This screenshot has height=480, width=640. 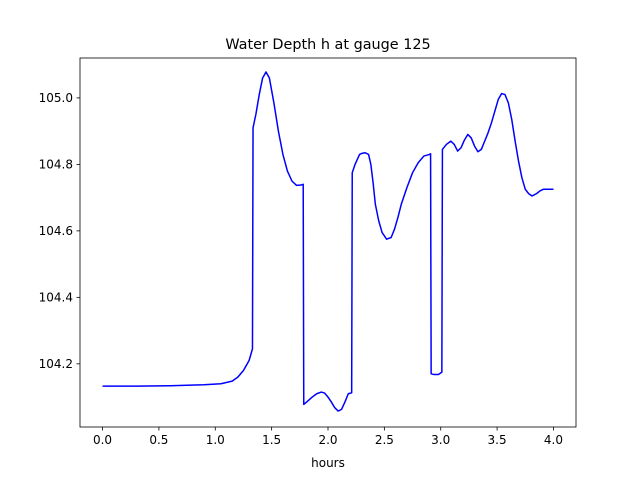 I want to click on x-axis: 0.0 0.5 1.0 1.5 2.0 2.5 3.0 3.5 4.0, so click(x=328, y=437).